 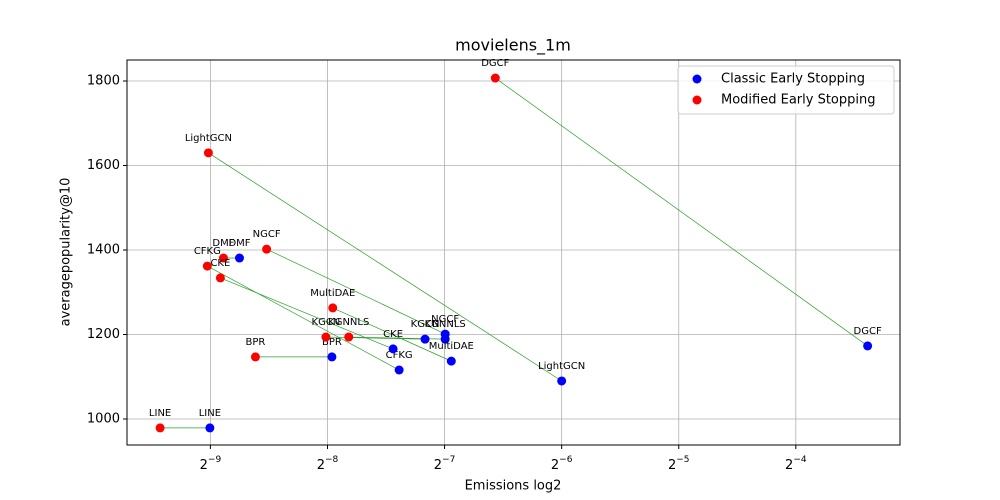 I want to click on x-tick-label: 2−9, so click(x=211, y=464).